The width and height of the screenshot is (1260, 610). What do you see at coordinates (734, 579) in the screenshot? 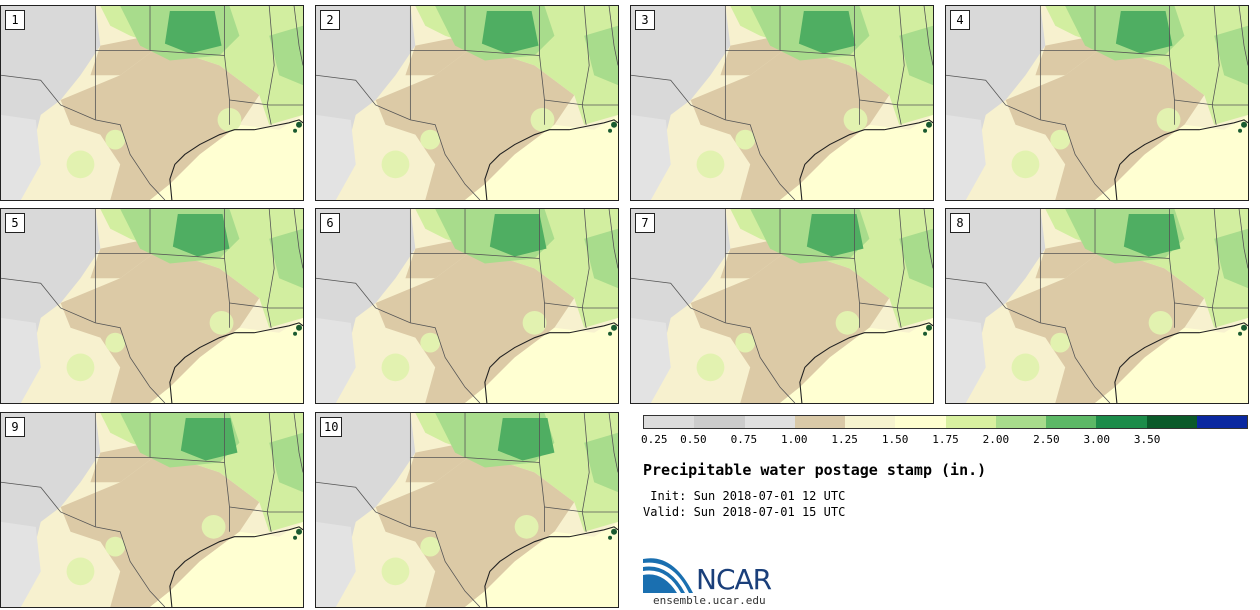
I see `logo-text: NCAR` at bounding box center [734, 579].